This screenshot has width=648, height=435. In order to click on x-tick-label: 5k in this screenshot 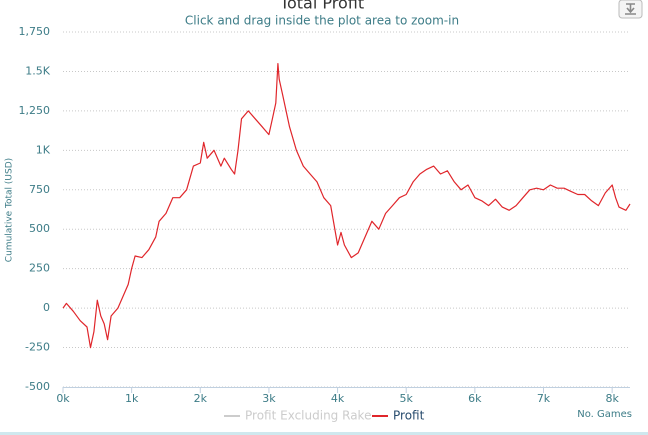, I will do `click(407, 398)`.